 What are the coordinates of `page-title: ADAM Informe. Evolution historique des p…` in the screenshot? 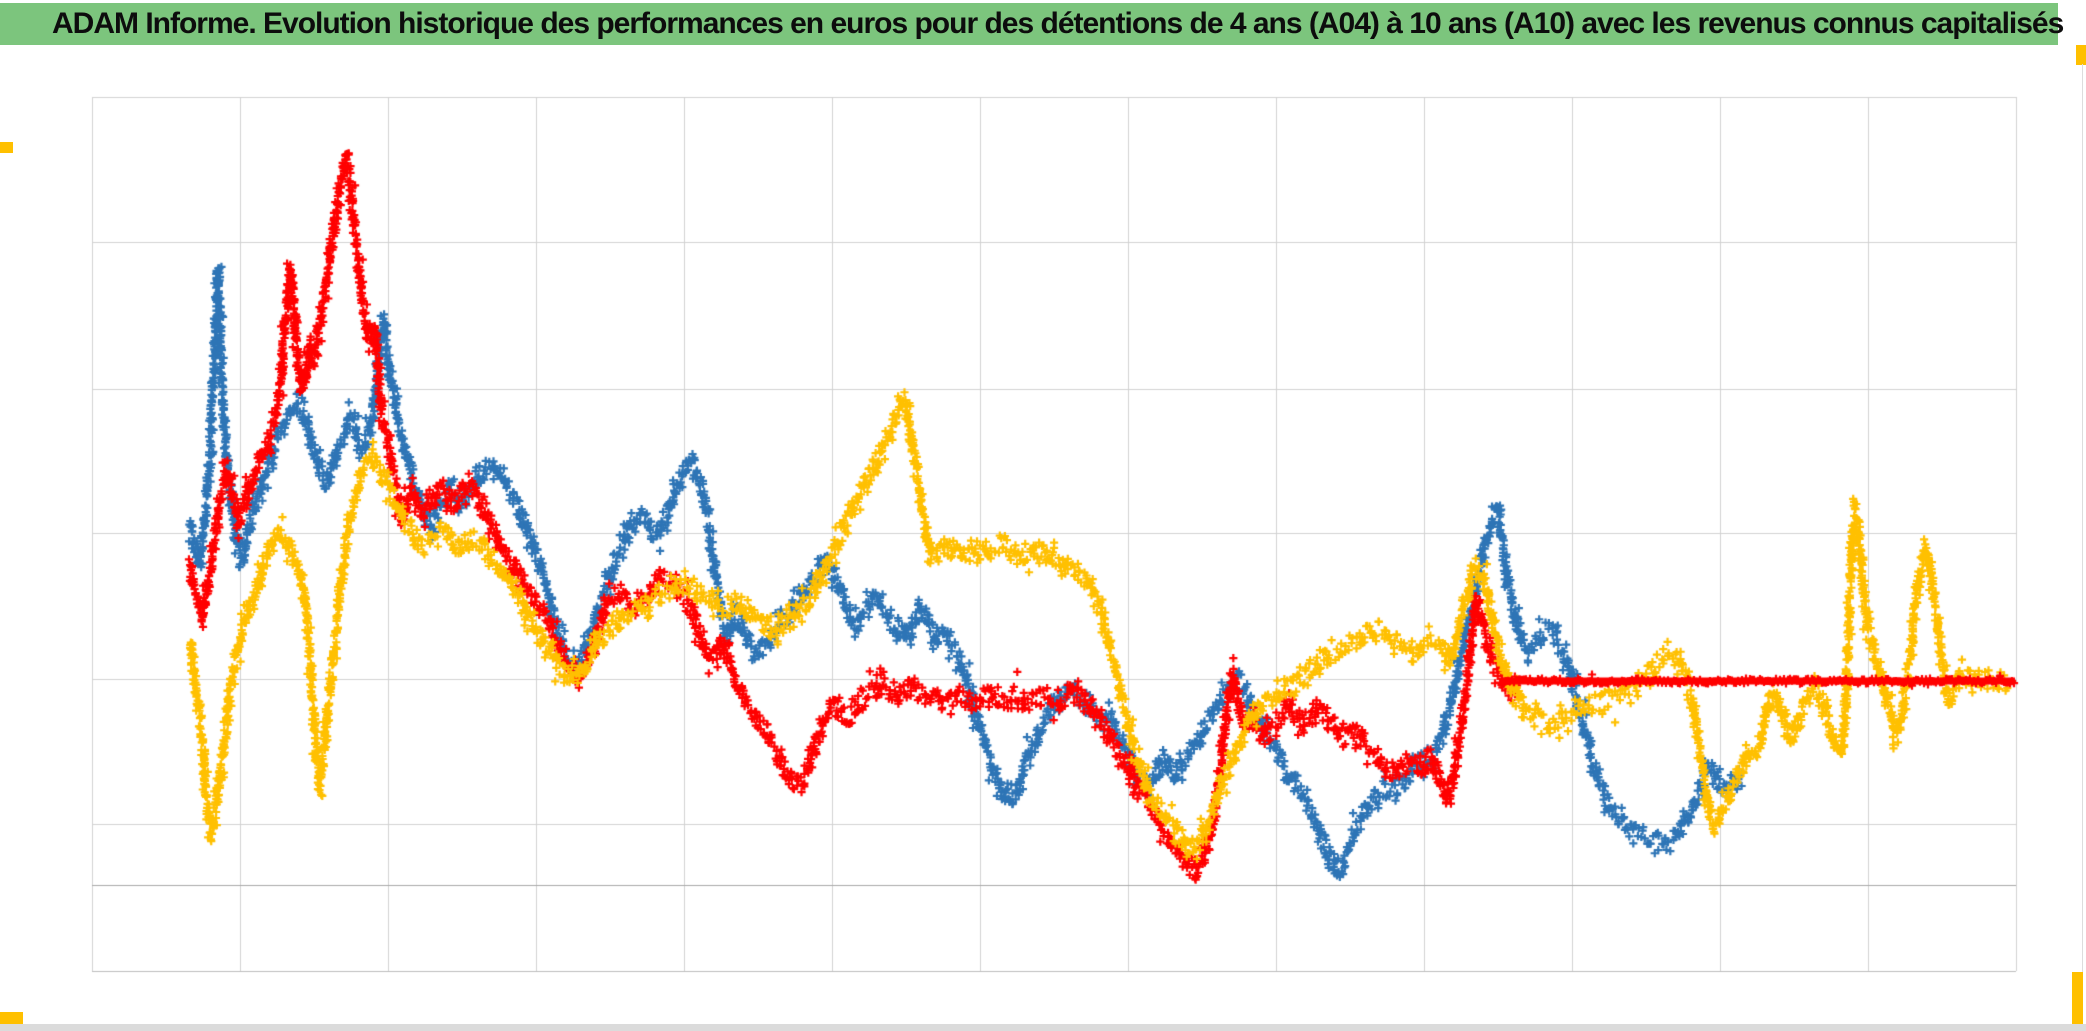 It's located at (1058, 23).